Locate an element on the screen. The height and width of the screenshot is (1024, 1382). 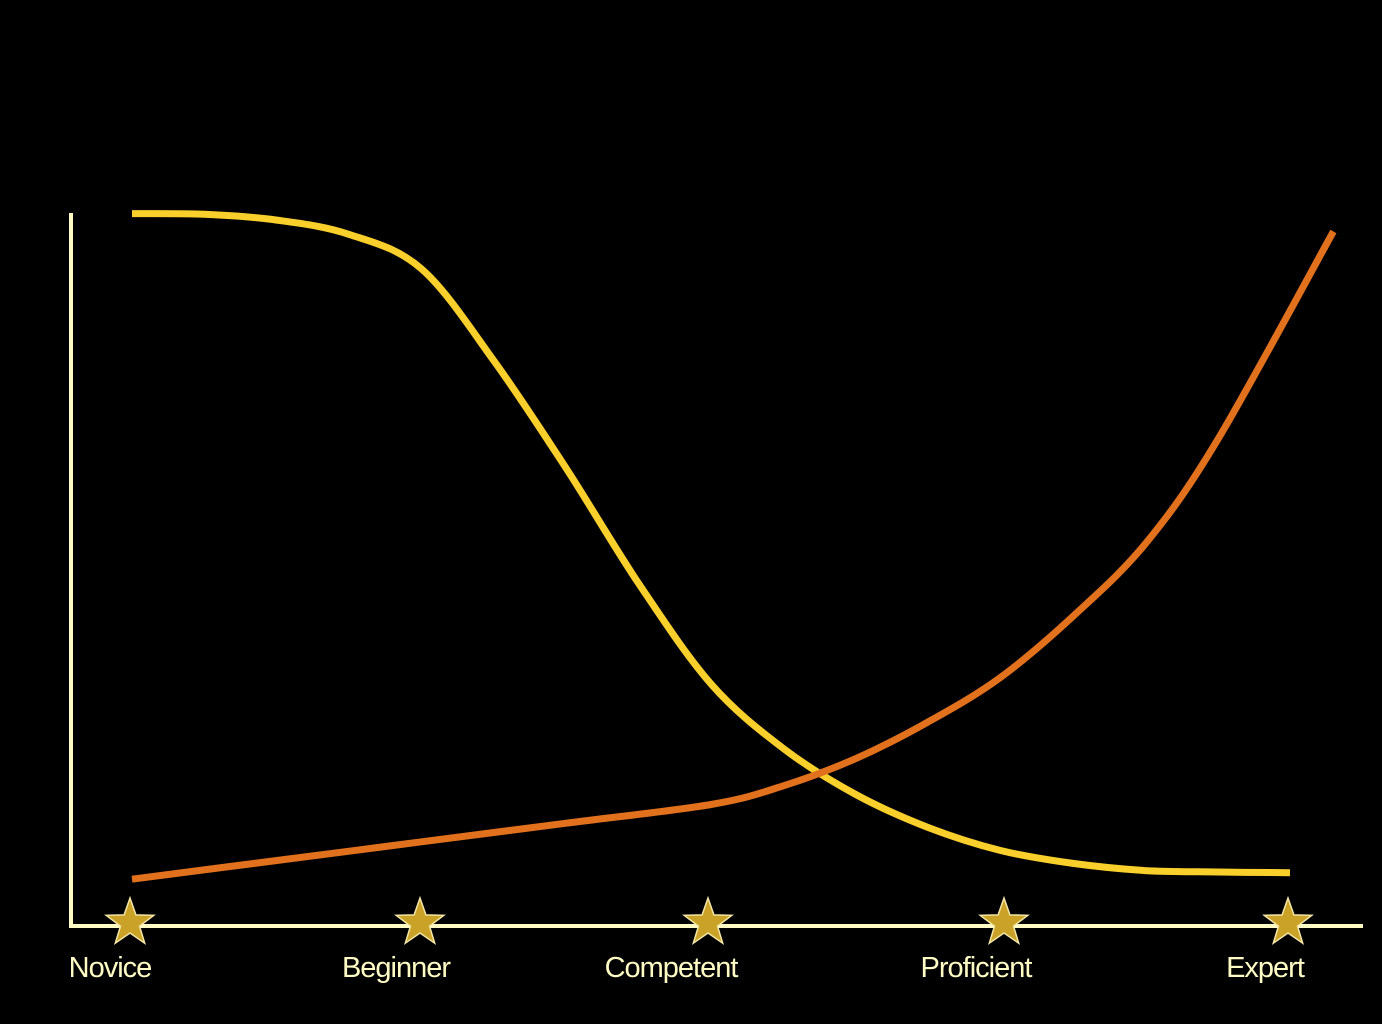
x-tick-label: Beginner is located at coordinates (396, 968).